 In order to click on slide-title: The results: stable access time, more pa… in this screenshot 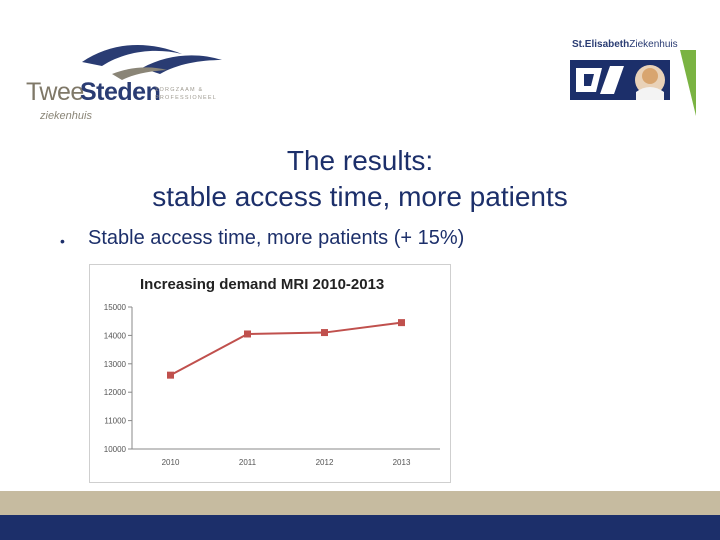, I will do `click(360, 179)`.